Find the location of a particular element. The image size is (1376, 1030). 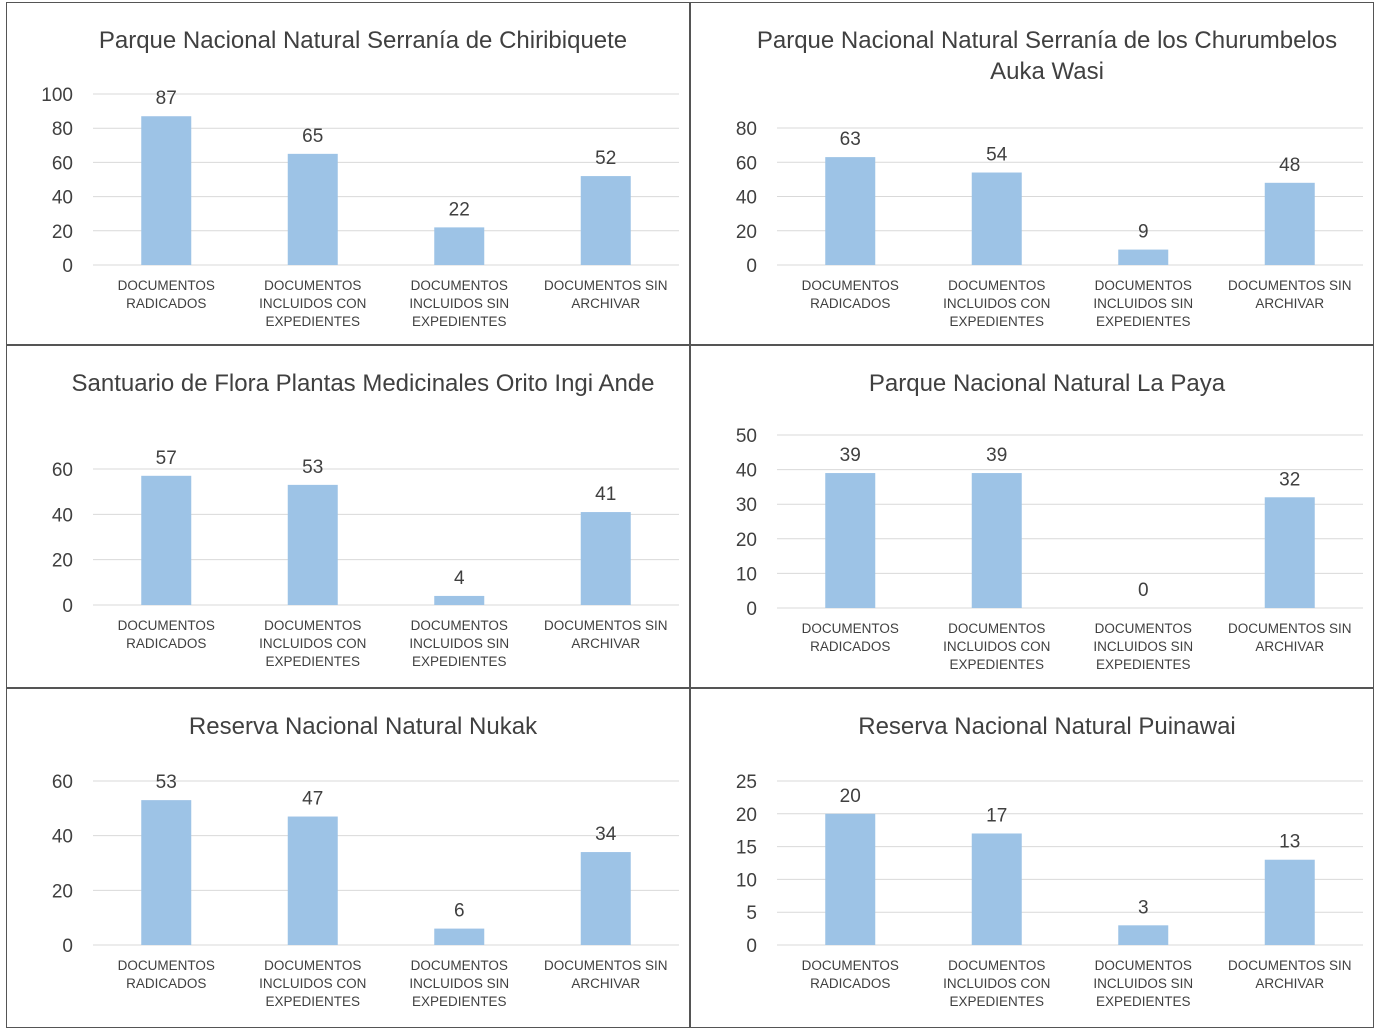

value-label: 32 is located at coordinates (1289, 479).